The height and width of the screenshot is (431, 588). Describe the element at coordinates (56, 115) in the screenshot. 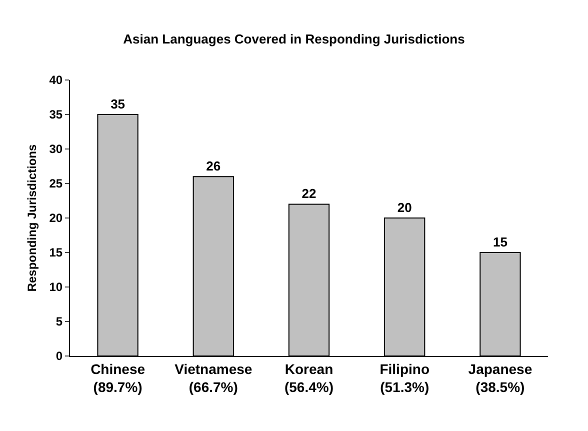

I see `y-tick-label: 35` at that location.